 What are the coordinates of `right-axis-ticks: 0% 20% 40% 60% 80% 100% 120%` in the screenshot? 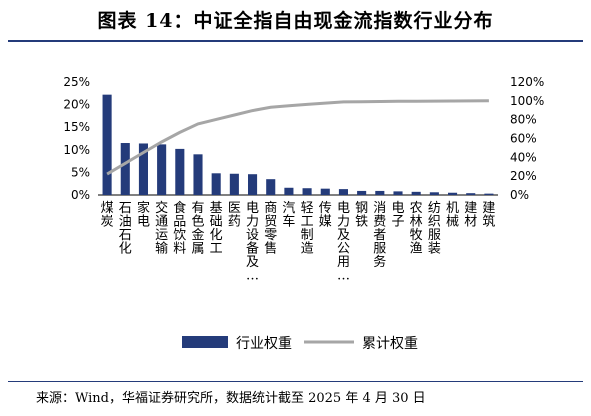 It's located at (527, 138).